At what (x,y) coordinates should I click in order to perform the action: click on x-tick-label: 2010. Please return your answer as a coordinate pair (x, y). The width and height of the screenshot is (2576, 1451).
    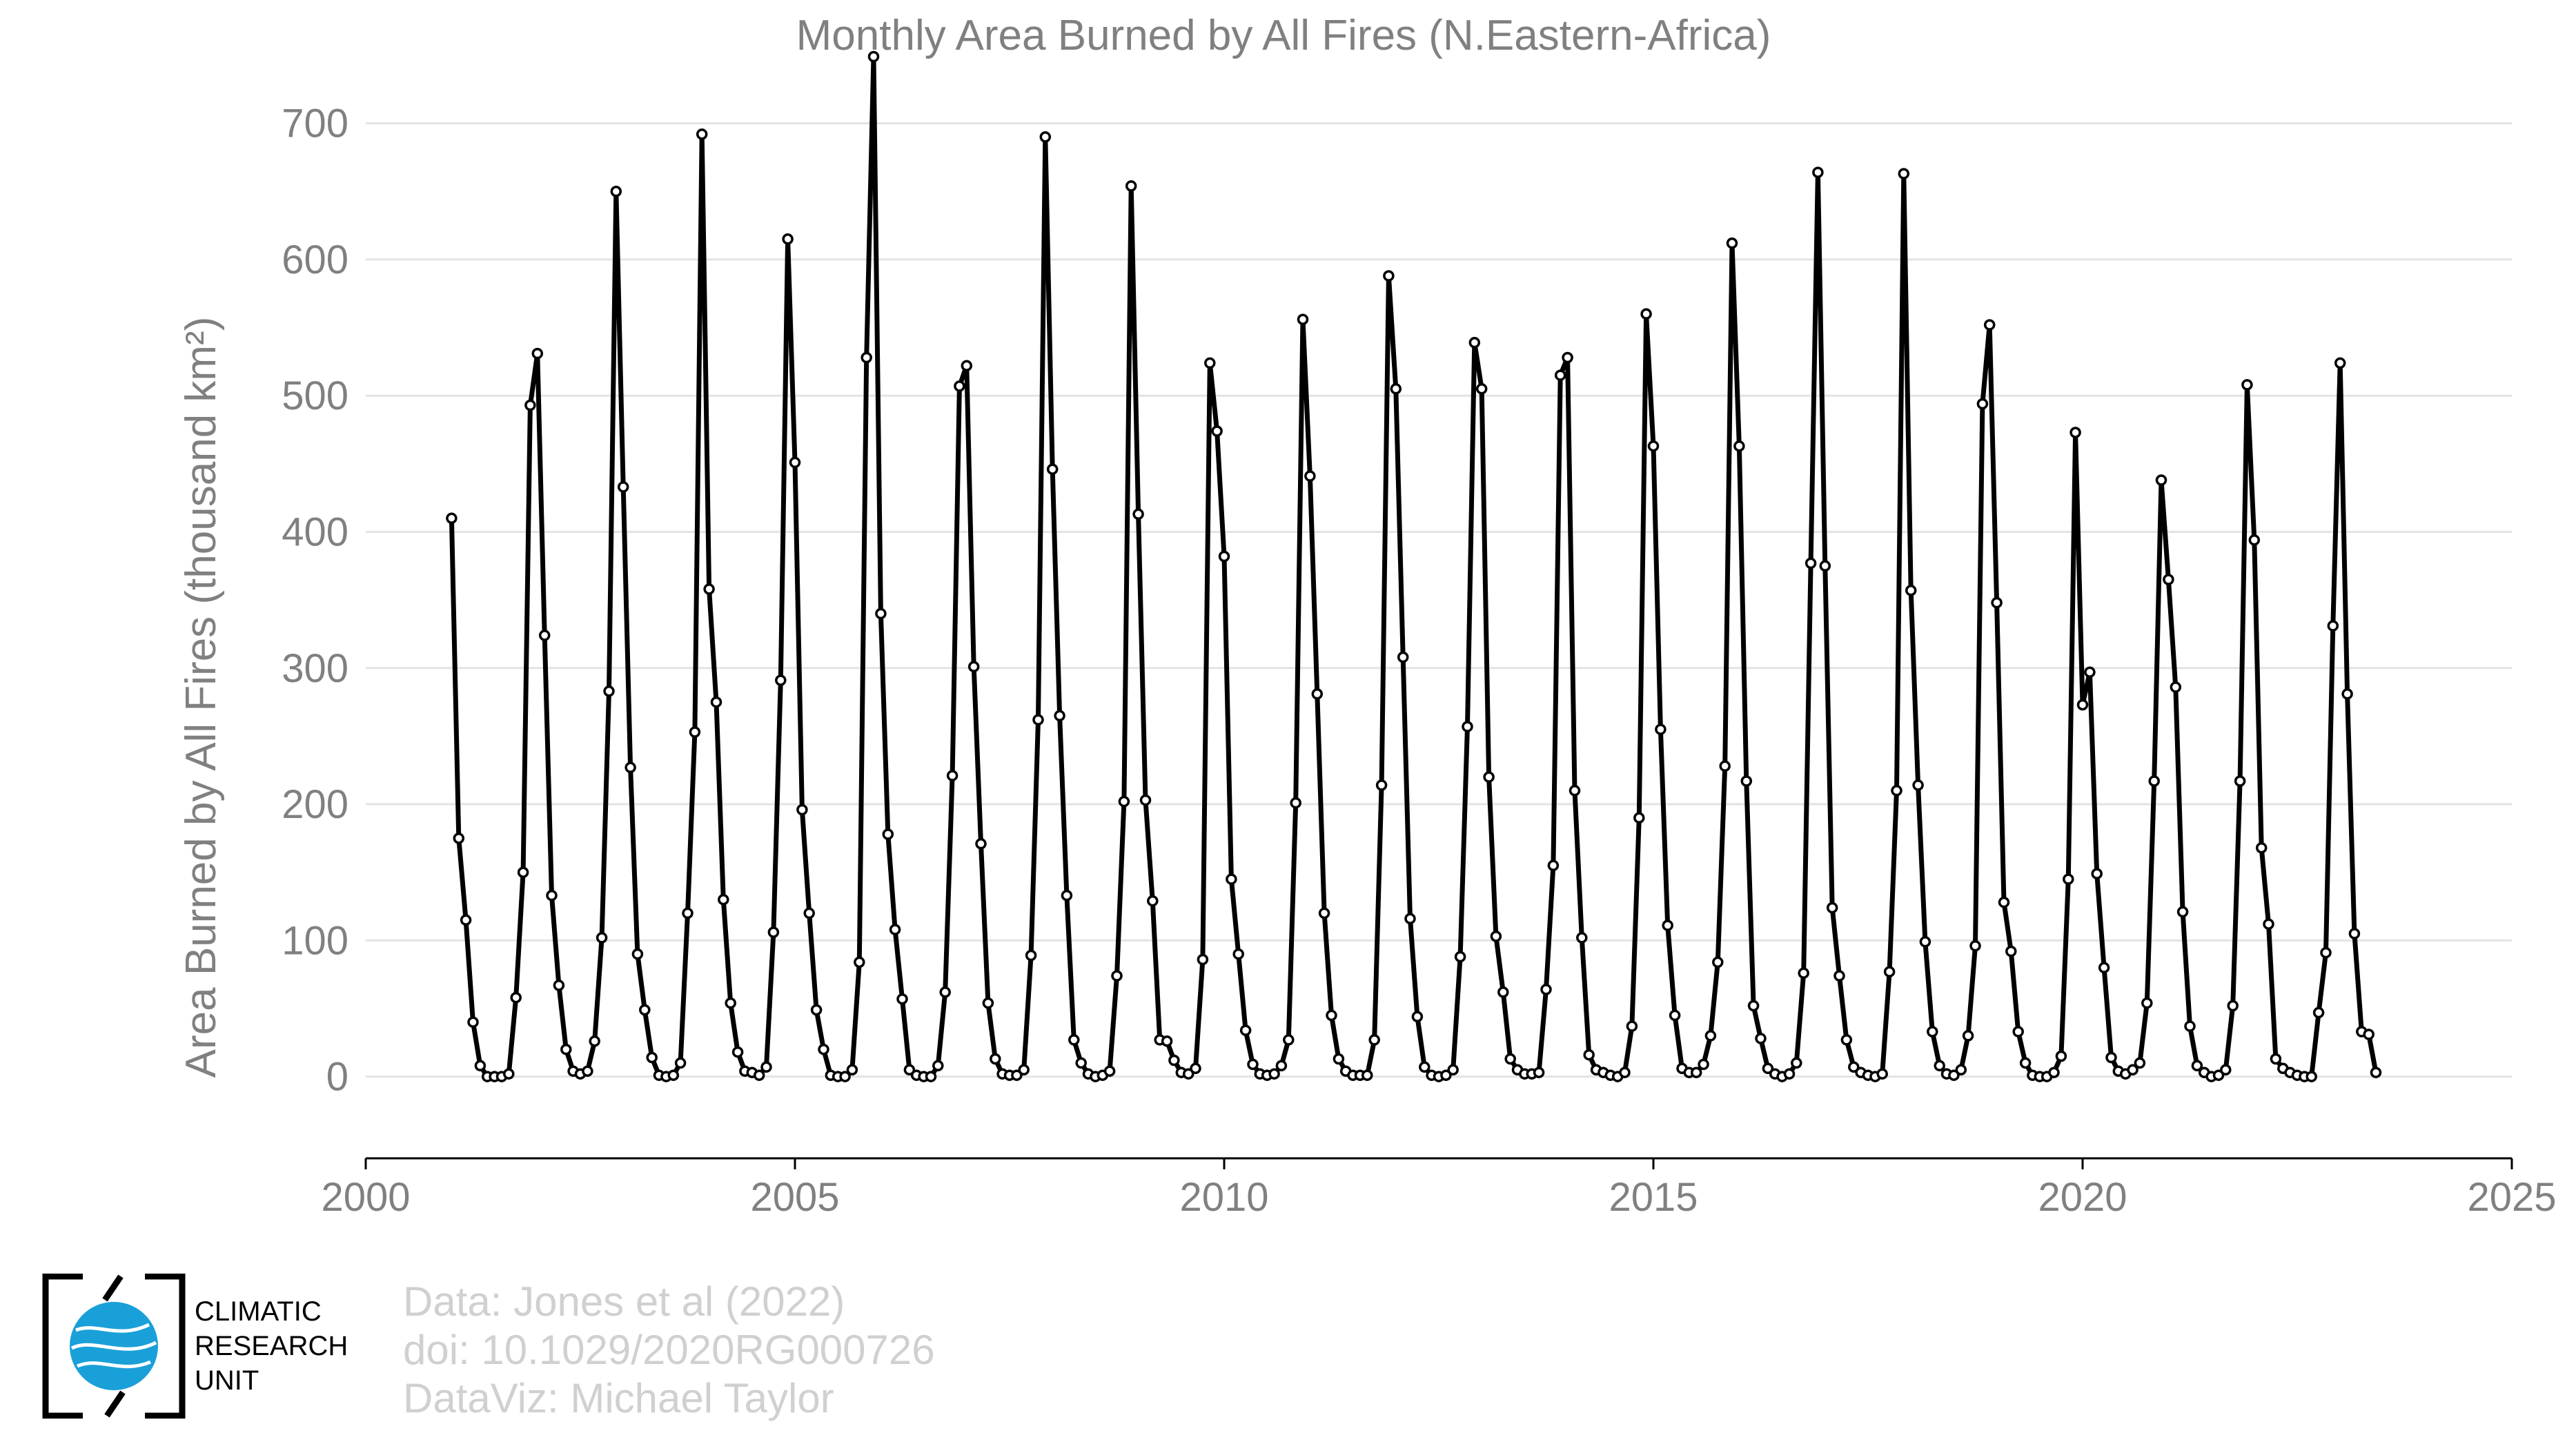
    Looking at the image, I should click on (1223, 1198).